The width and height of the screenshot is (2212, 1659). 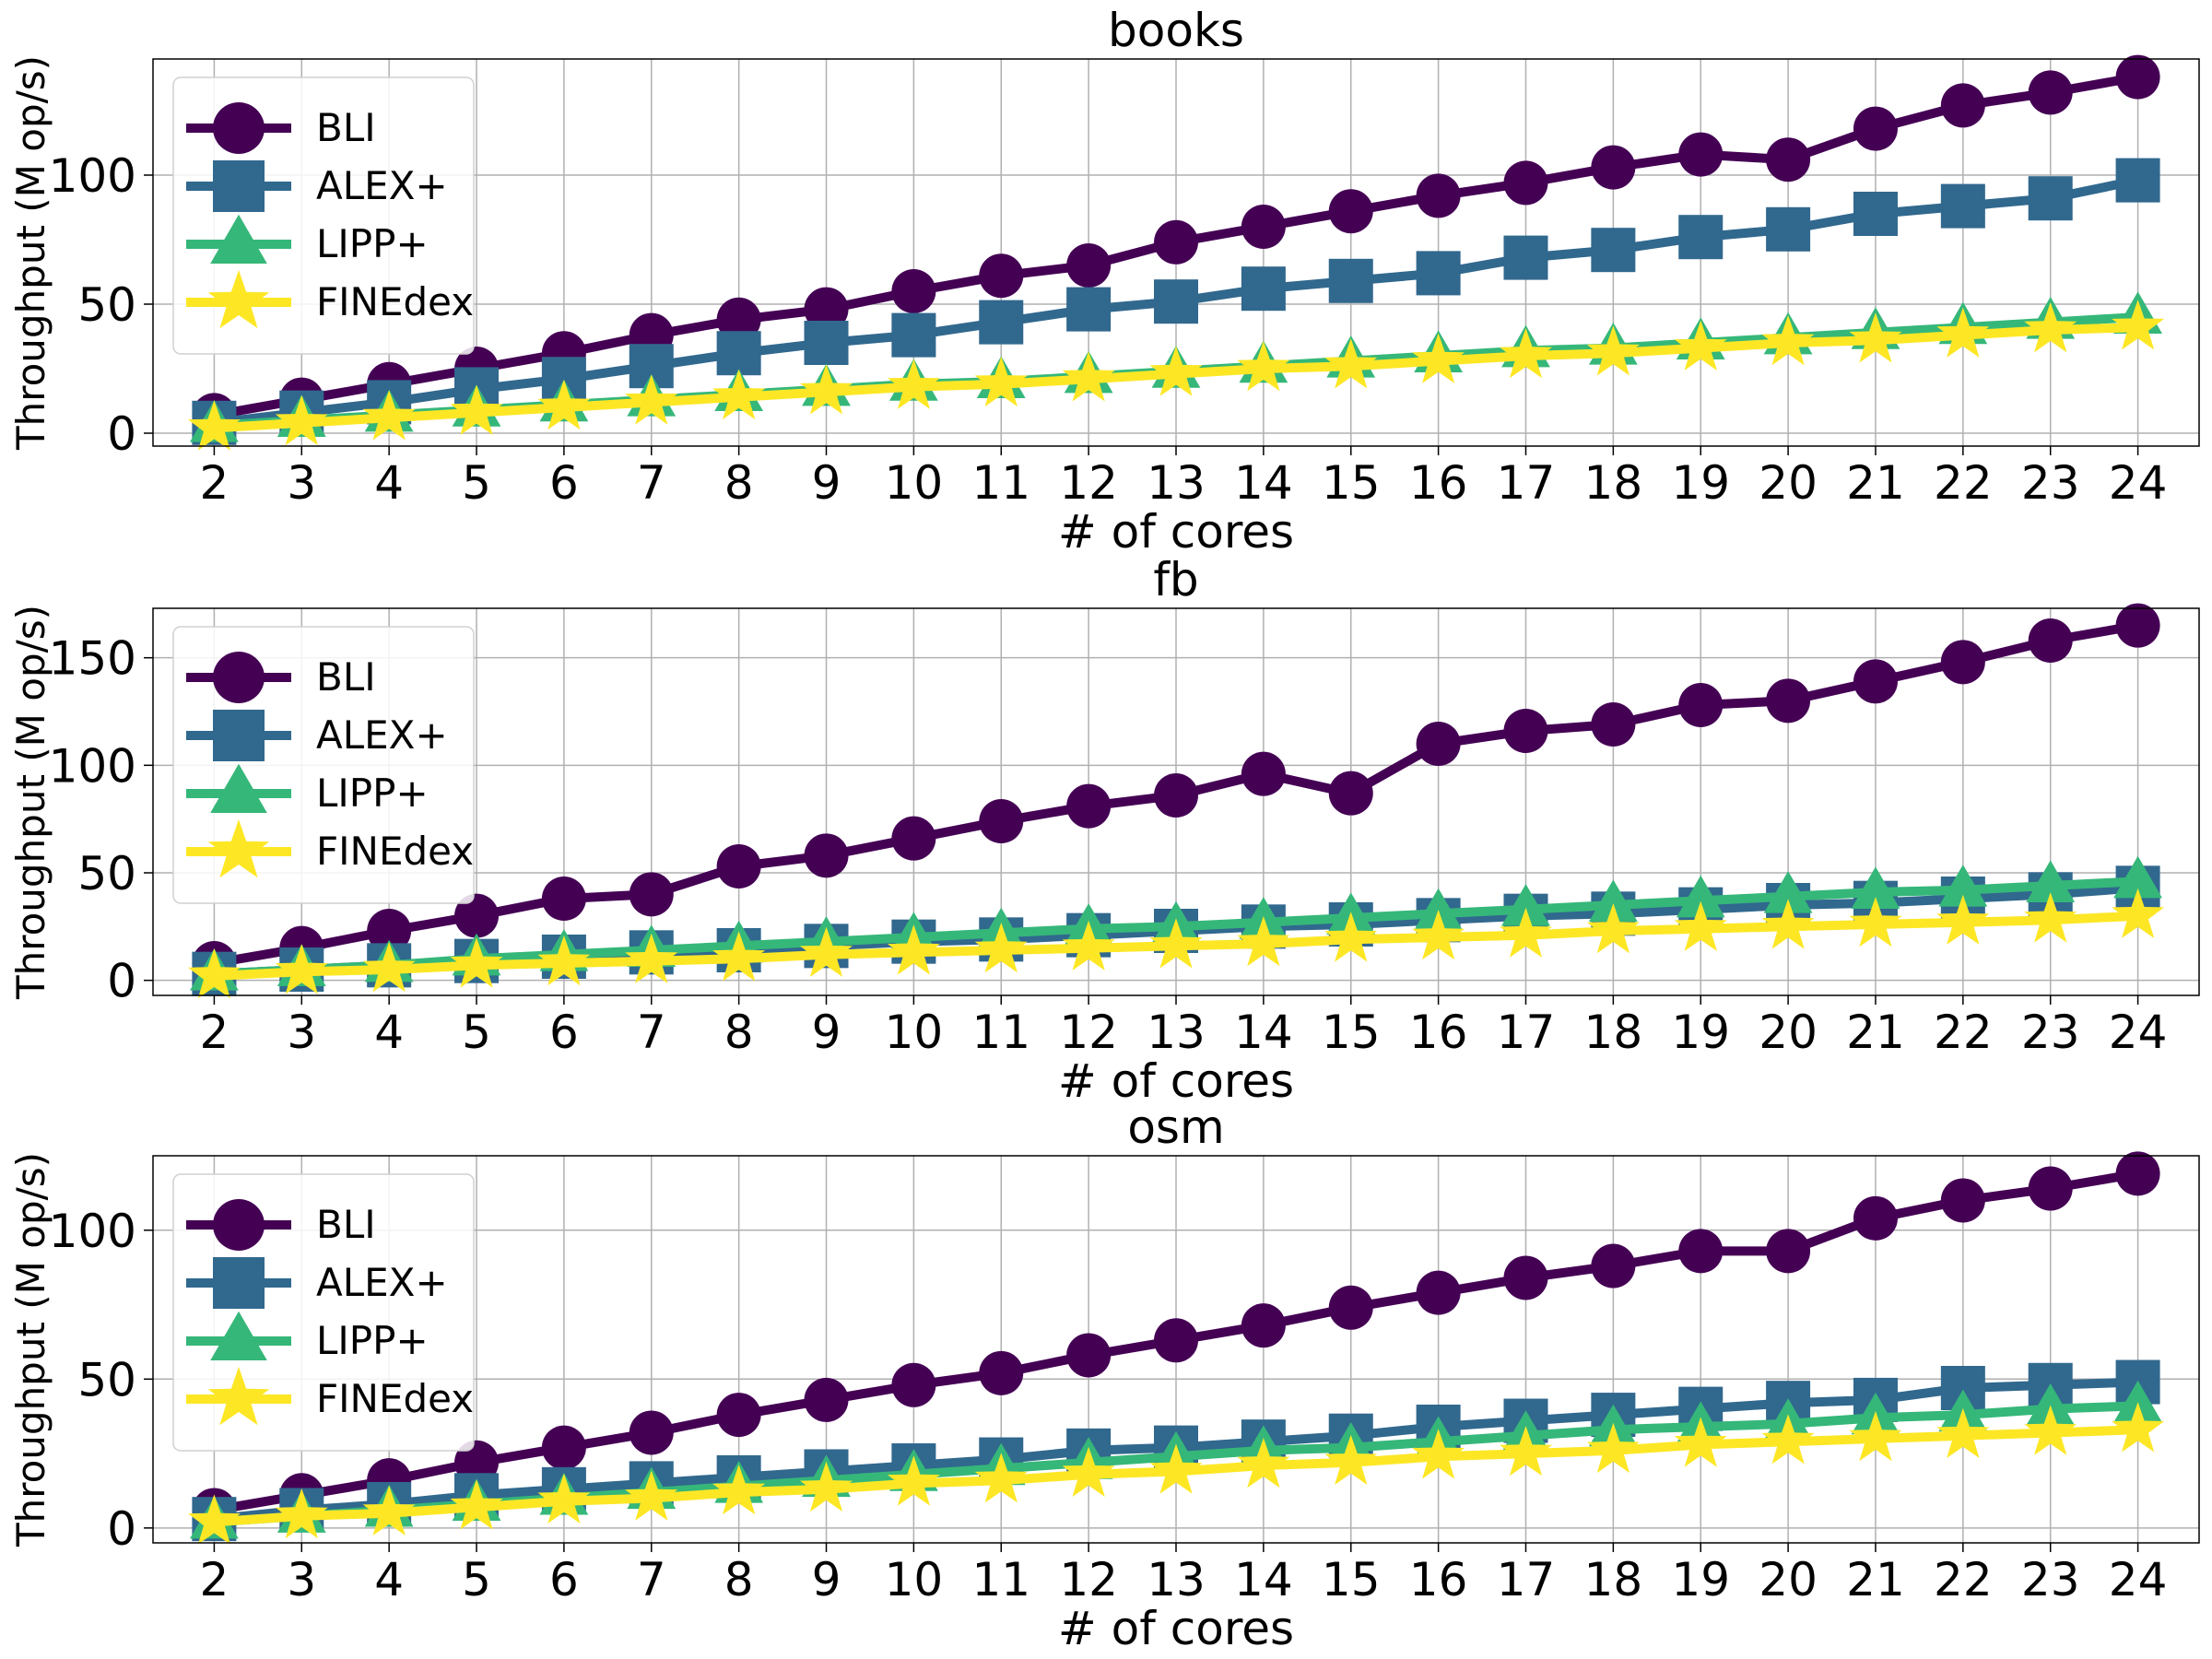 I want to click on x-tick-label: 12, so click(x=1088, y=1579).